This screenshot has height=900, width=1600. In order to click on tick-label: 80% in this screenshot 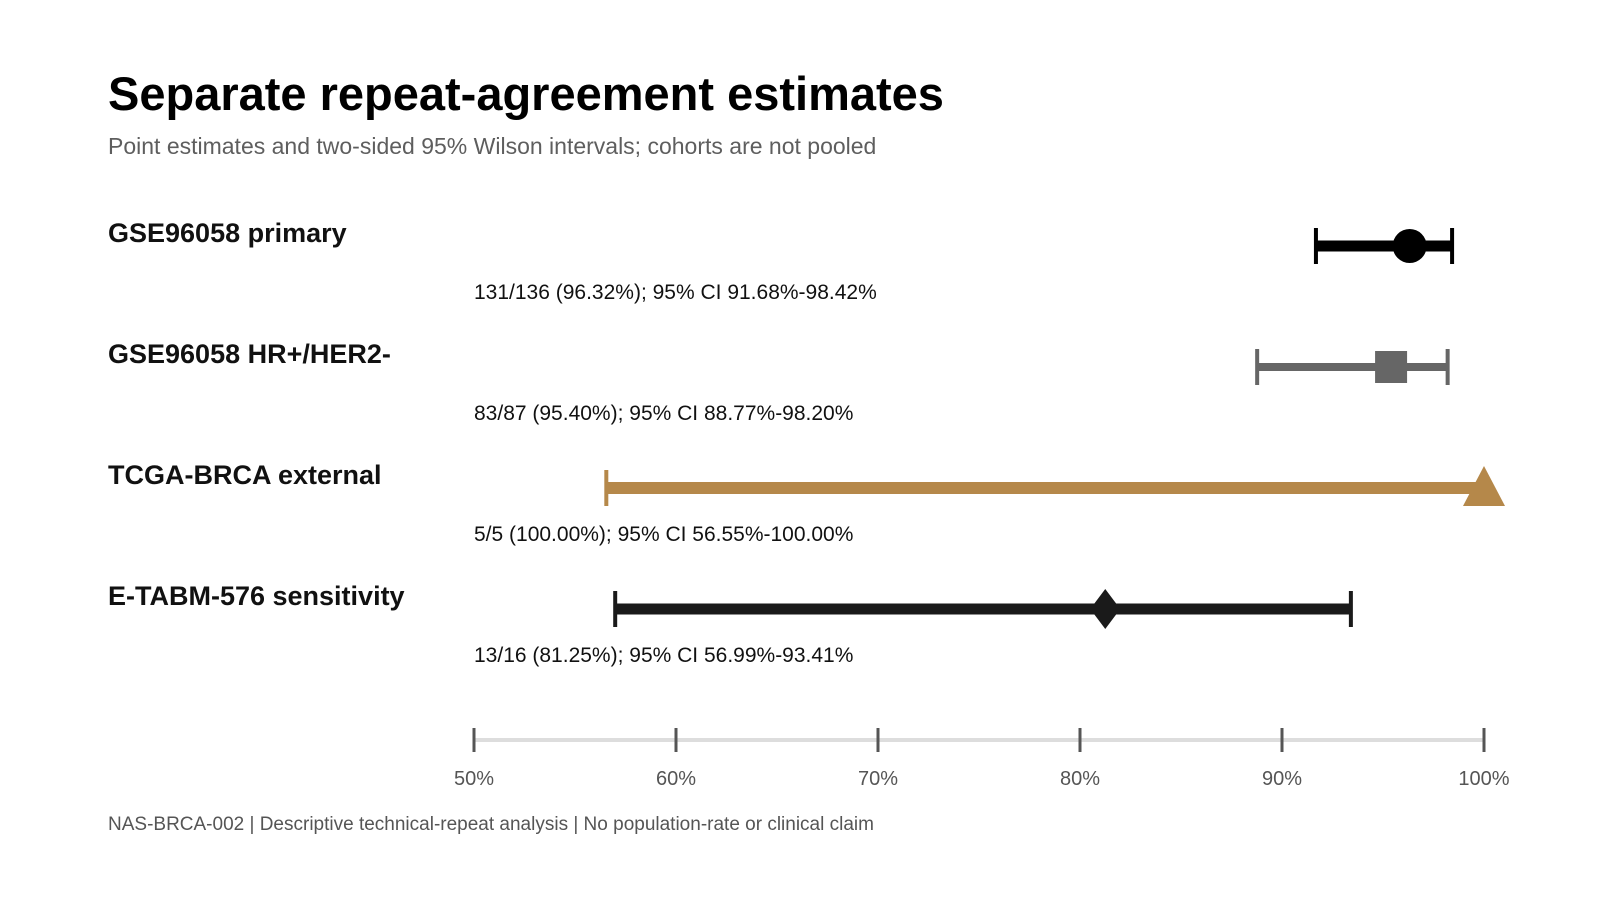, I will do `click(1080, 779)`.